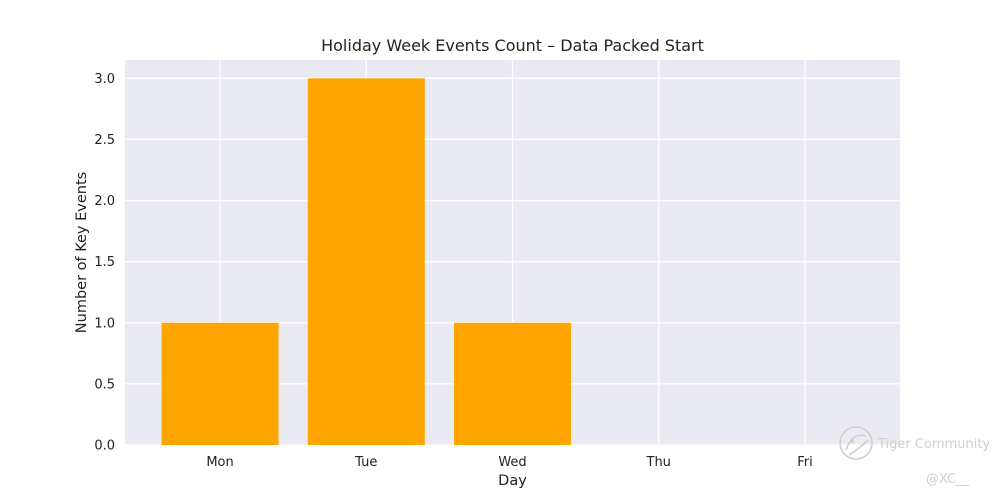 This screenshot has height=500, width=1000. Describe the element at coordinates (104, 446) in the screenshot. I see `y-tick-label: 0.0` at that location.